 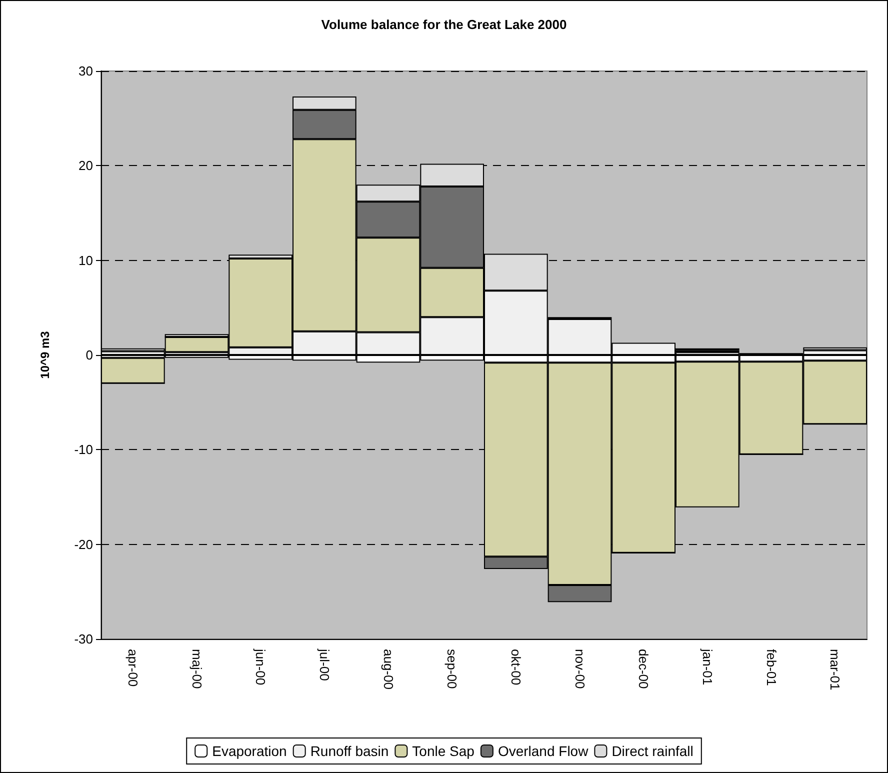 What do you see at coordinates (83, 450) in the screenshot?
I see `y-tick-label: -10` at bounding box center [83, 450].